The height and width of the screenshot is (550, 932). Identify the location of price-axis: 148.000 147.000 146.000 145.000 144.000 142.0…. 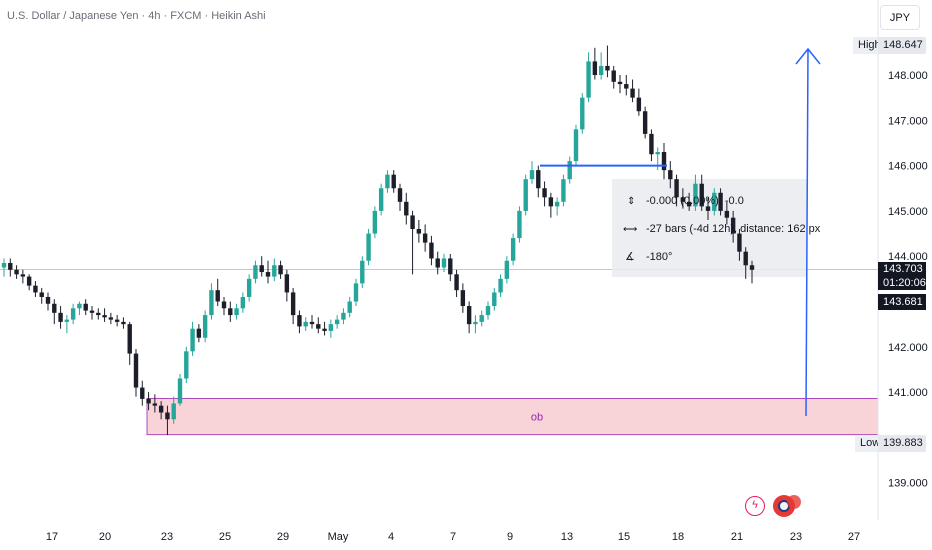
(908, 280).